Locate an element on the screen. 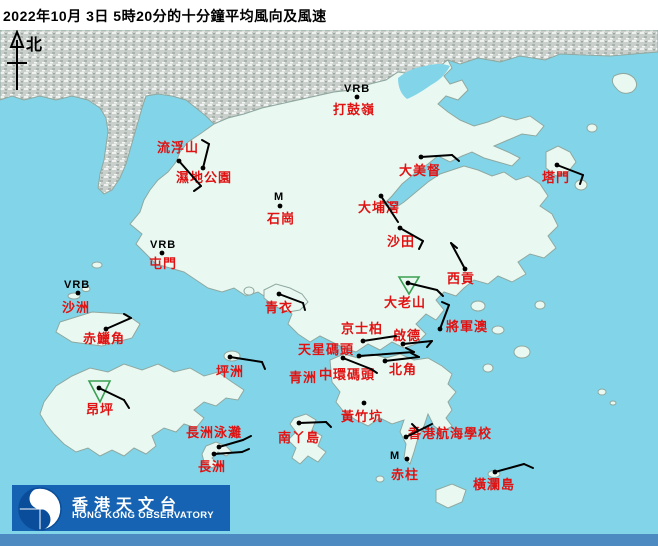 This screenshot has width=658, height=546. land-peng-chau is located at coordinates (232, 356).